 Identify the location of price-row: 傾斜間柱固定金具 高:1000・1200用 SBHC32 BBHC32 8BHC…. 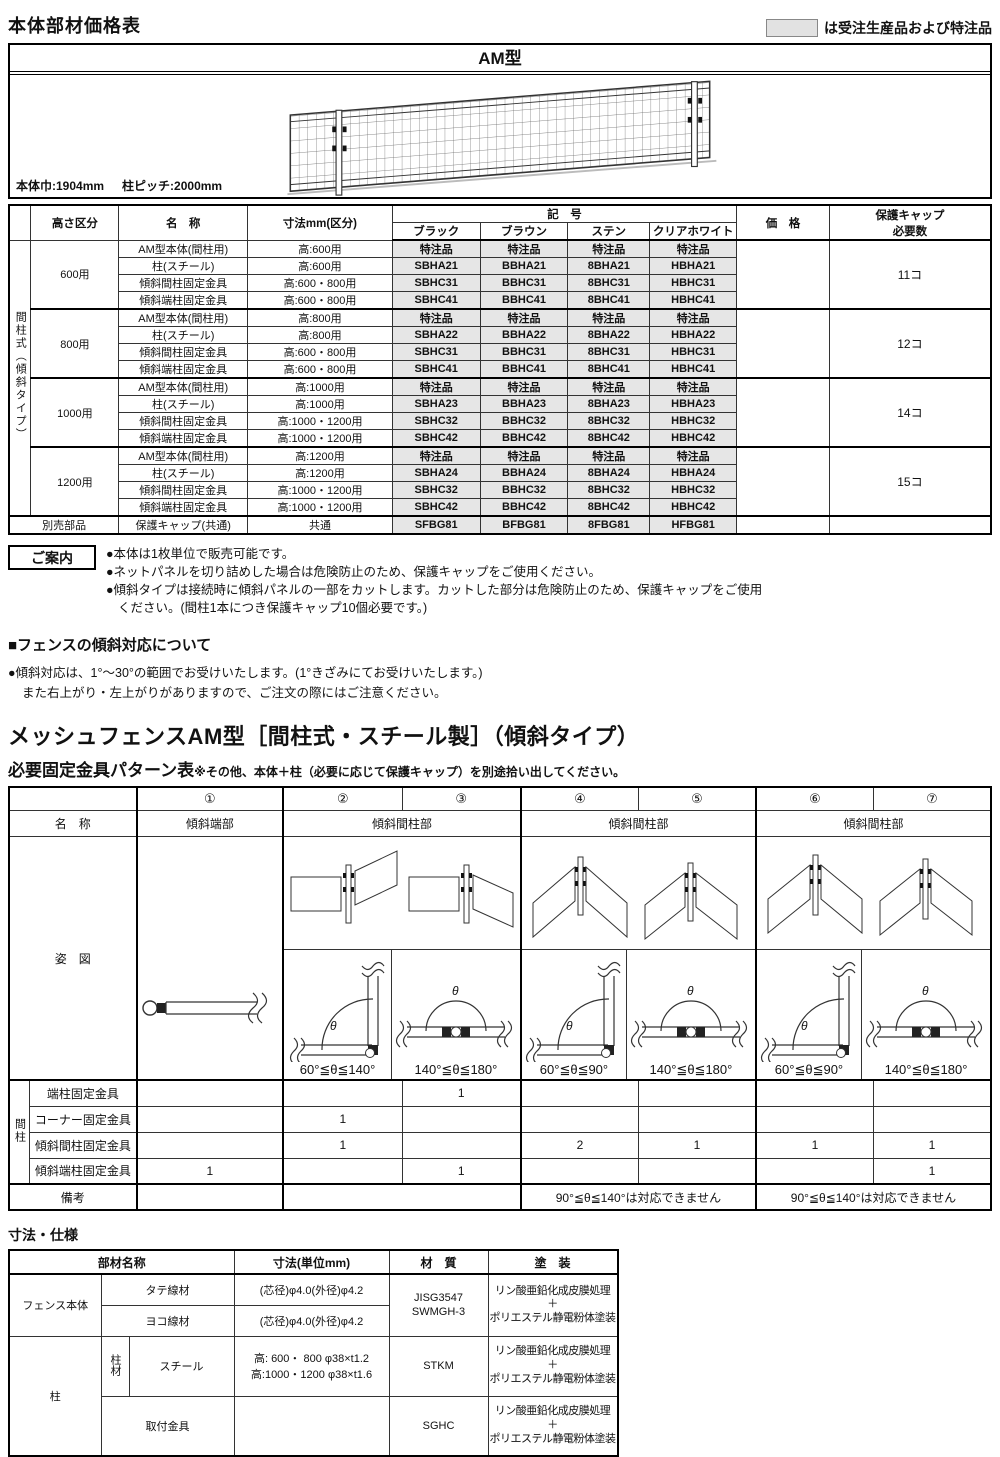
(500, 490).